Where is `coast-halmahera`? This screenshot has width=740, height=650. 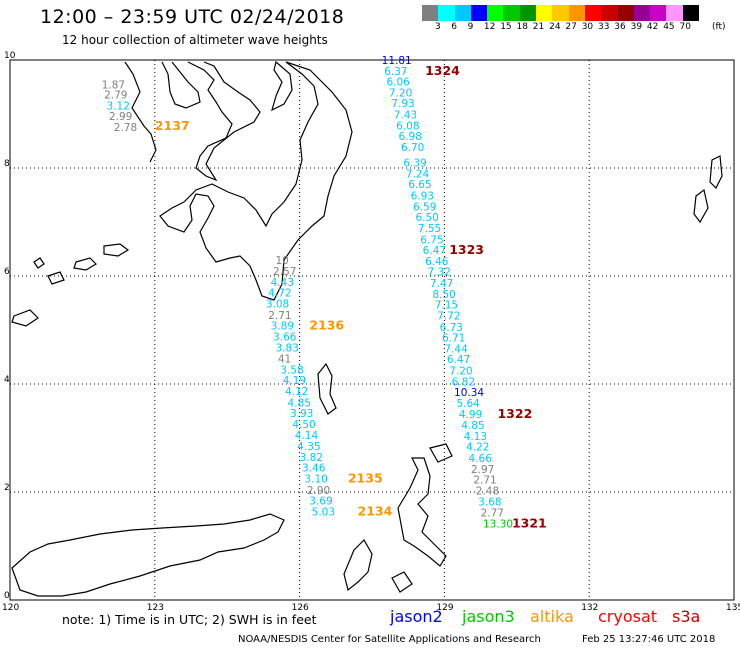
coast-halmahera is located at coordinates (422, 512).